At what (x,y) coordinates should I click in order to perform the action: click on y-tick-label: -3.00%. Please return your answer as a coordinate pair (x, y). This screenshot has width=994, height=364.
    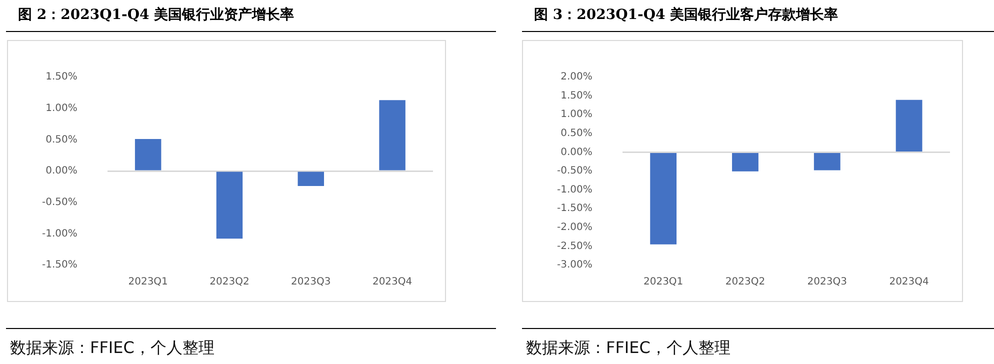
    Looking at the image, I should click on (574, 265).